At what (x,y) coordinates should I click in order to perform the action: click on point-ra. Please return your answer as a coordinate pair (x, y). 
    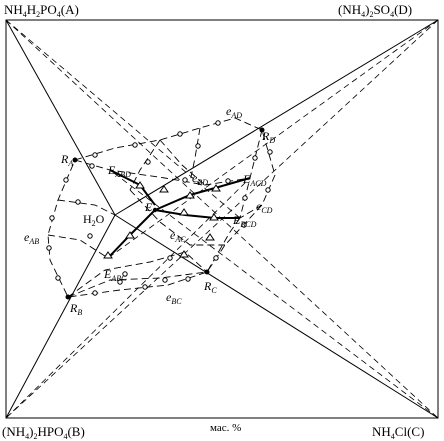
    Looking at the image, I should click on (75, 160).